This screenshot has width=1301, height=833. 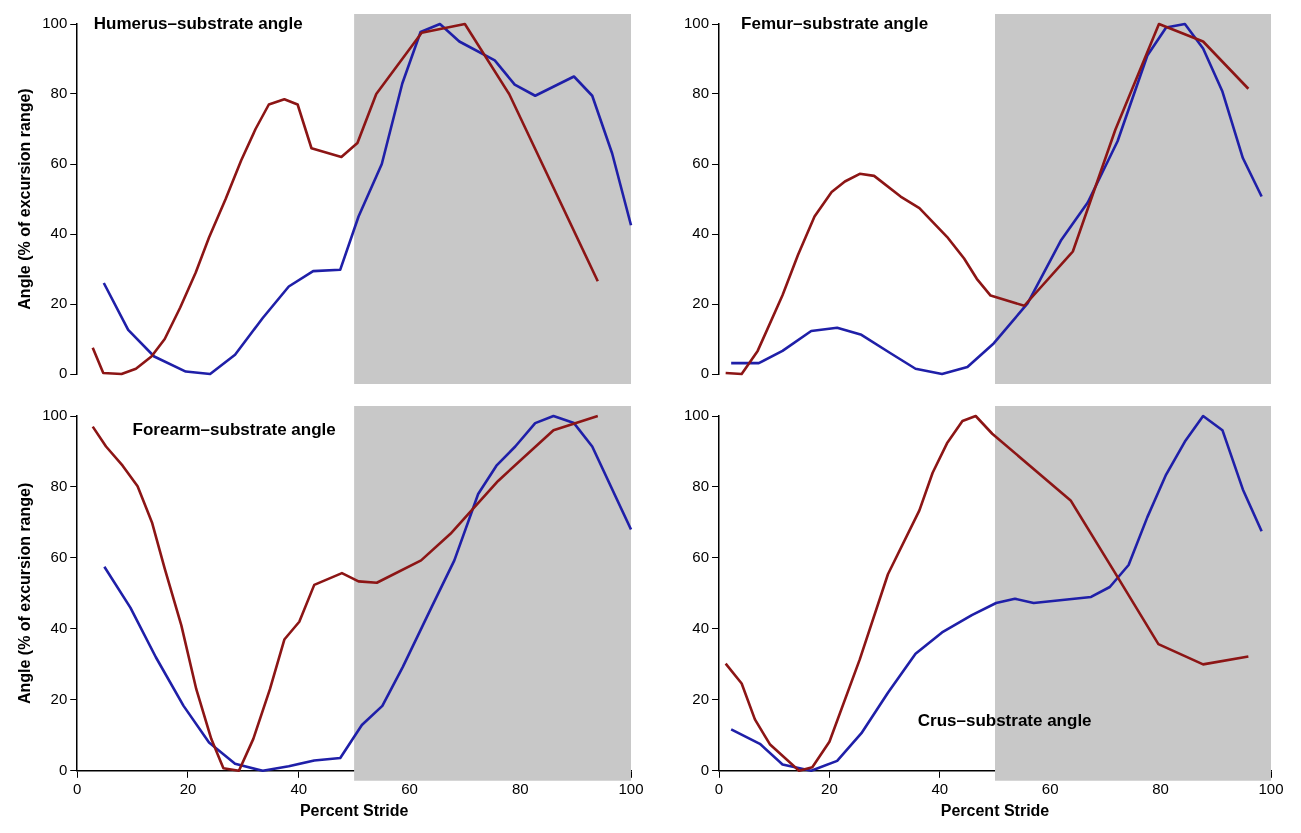 What do you see at coordinates (198, 24) in the screenshot?
I see `chart-title: Humerus–substrate angle` at bounding box center [198, 24].